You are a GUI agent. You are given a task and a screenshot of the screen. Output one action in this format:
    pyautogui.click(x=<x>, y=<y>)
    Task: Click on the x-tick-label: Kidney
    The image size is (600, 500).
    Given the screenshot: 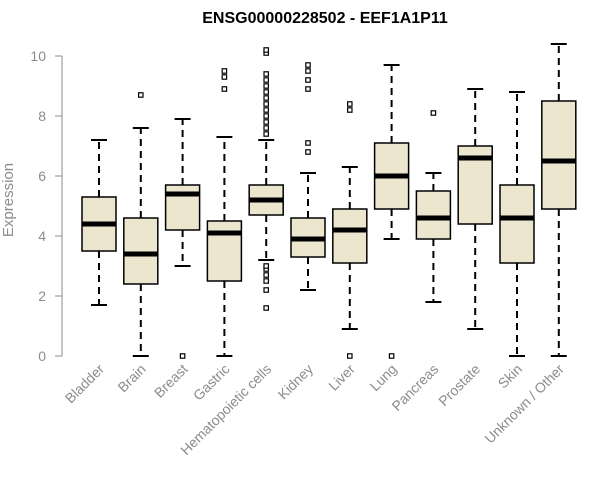 What is the action you would take?
    pyautogui.click(x=296, y=382)
    